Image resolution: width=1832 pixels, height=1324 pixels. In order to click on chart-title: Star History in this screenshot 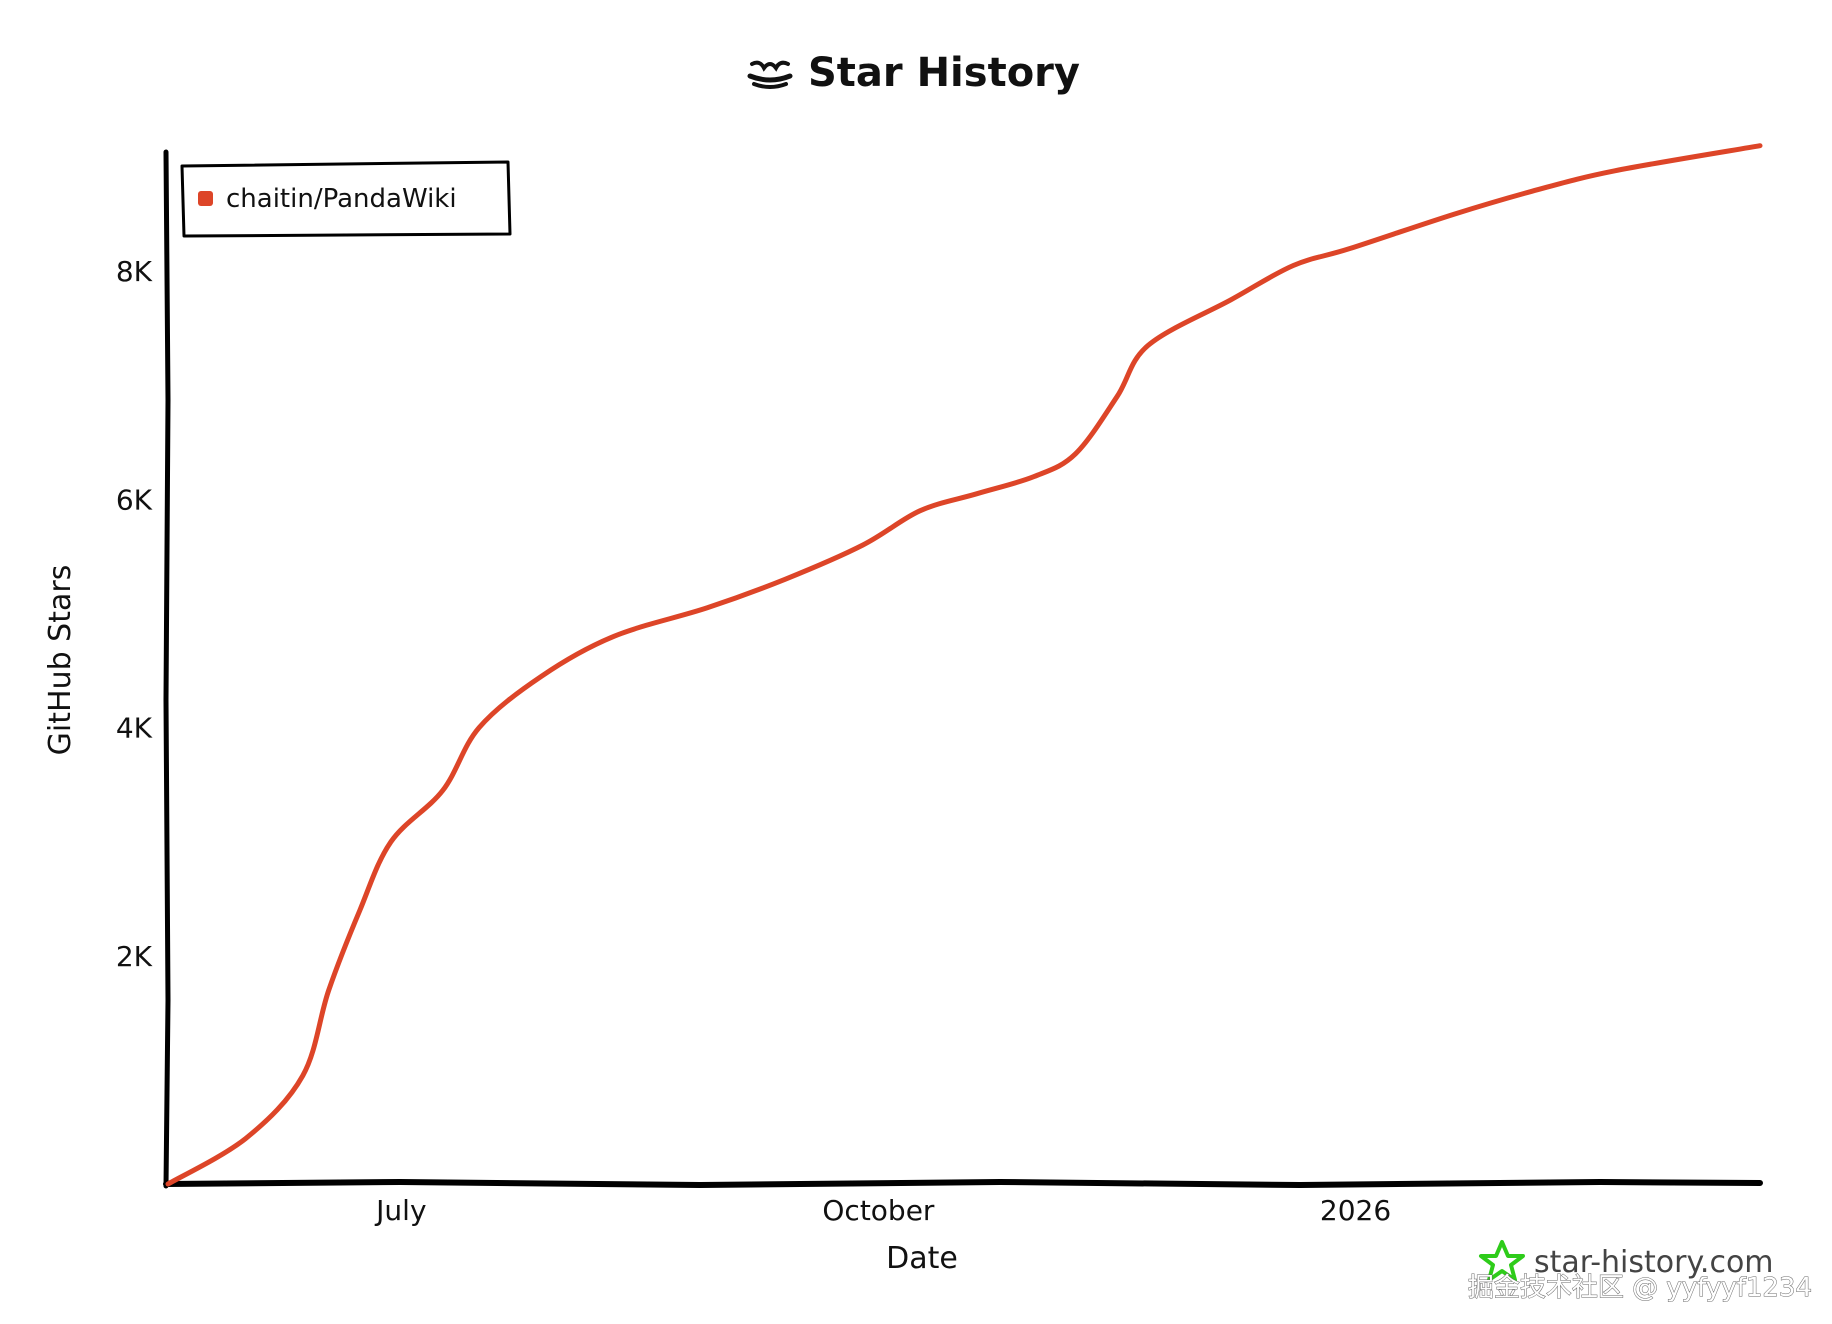, I will do `click(913, 73)`.